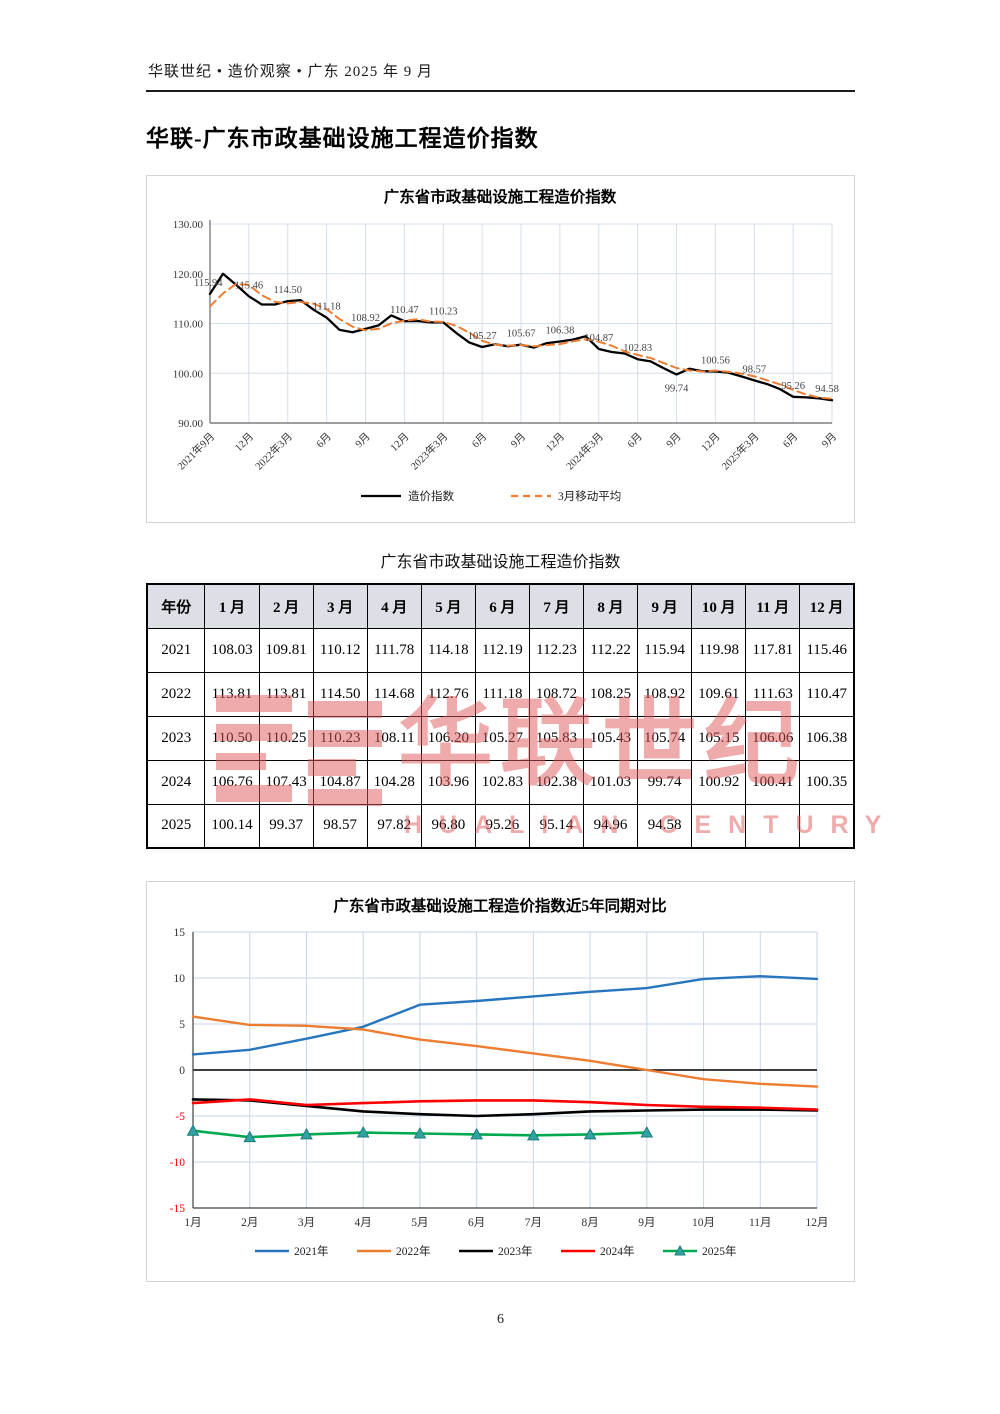 Image resolution: width=1000 pixels, height=1414 pixels. Describe the element at coordinates (311, 1251) in the screenshot. I see `legend-label: 2021年` at that location.